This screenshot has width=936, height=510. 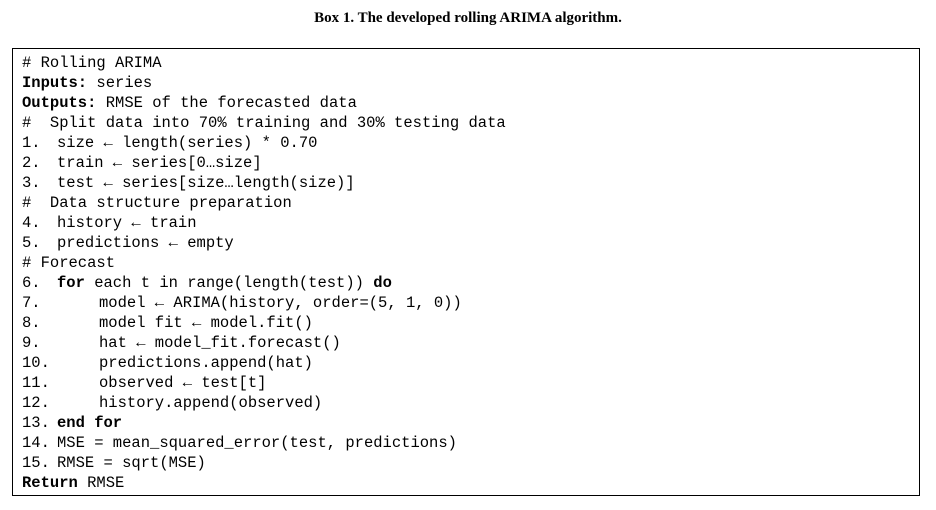 What do you see at coordinates (71, 283) in the screenshot?
I see `step-6-for-keyword: for` at bounding box center [71, 283].